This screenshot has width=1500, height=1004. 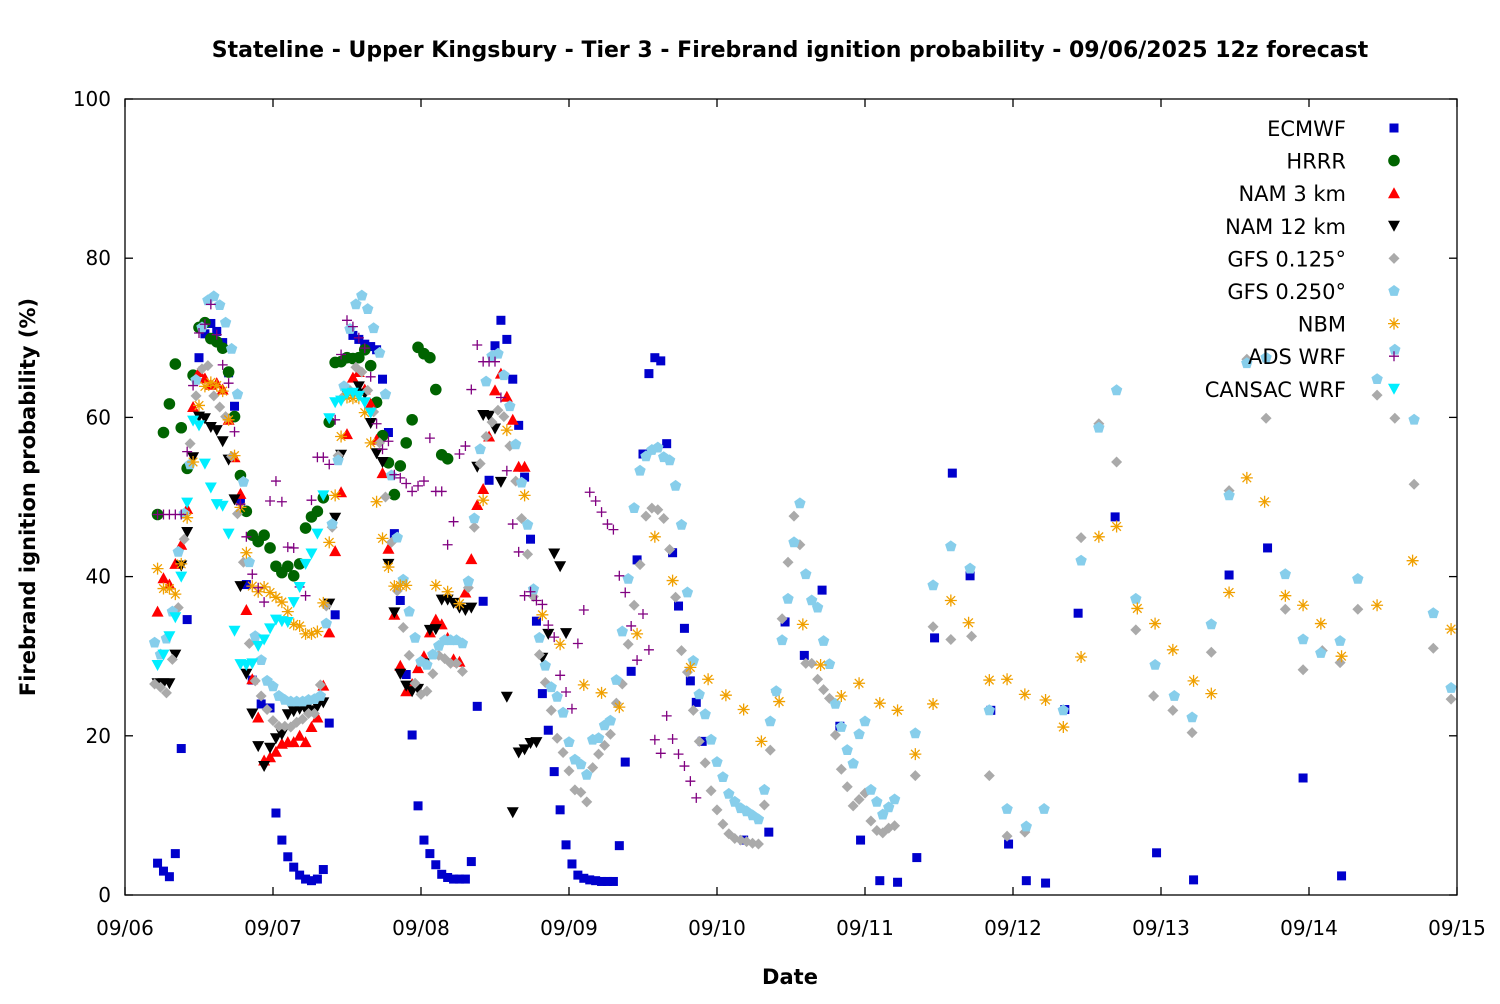 I want to click on y-axis-label: Firebrand ignition probability (%), so click(x=28, y=497).